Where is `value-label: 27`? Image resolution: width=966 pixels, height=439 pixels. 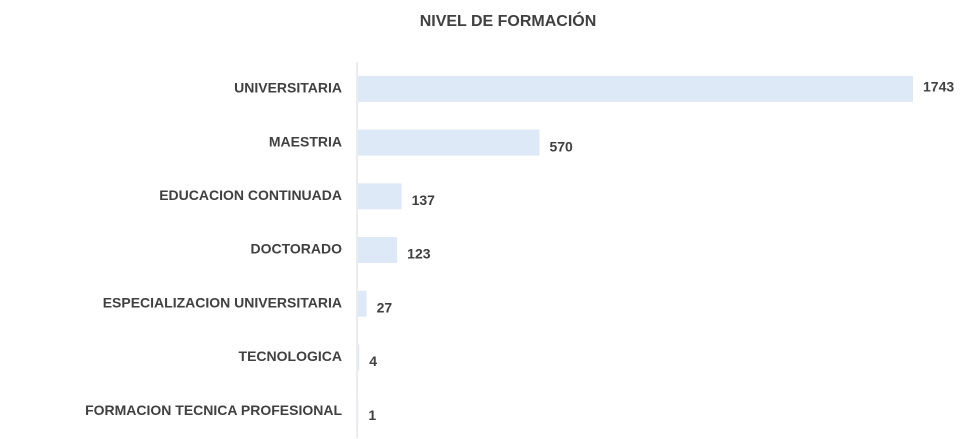 value-label: 27 is located at coordinates (385, 307).